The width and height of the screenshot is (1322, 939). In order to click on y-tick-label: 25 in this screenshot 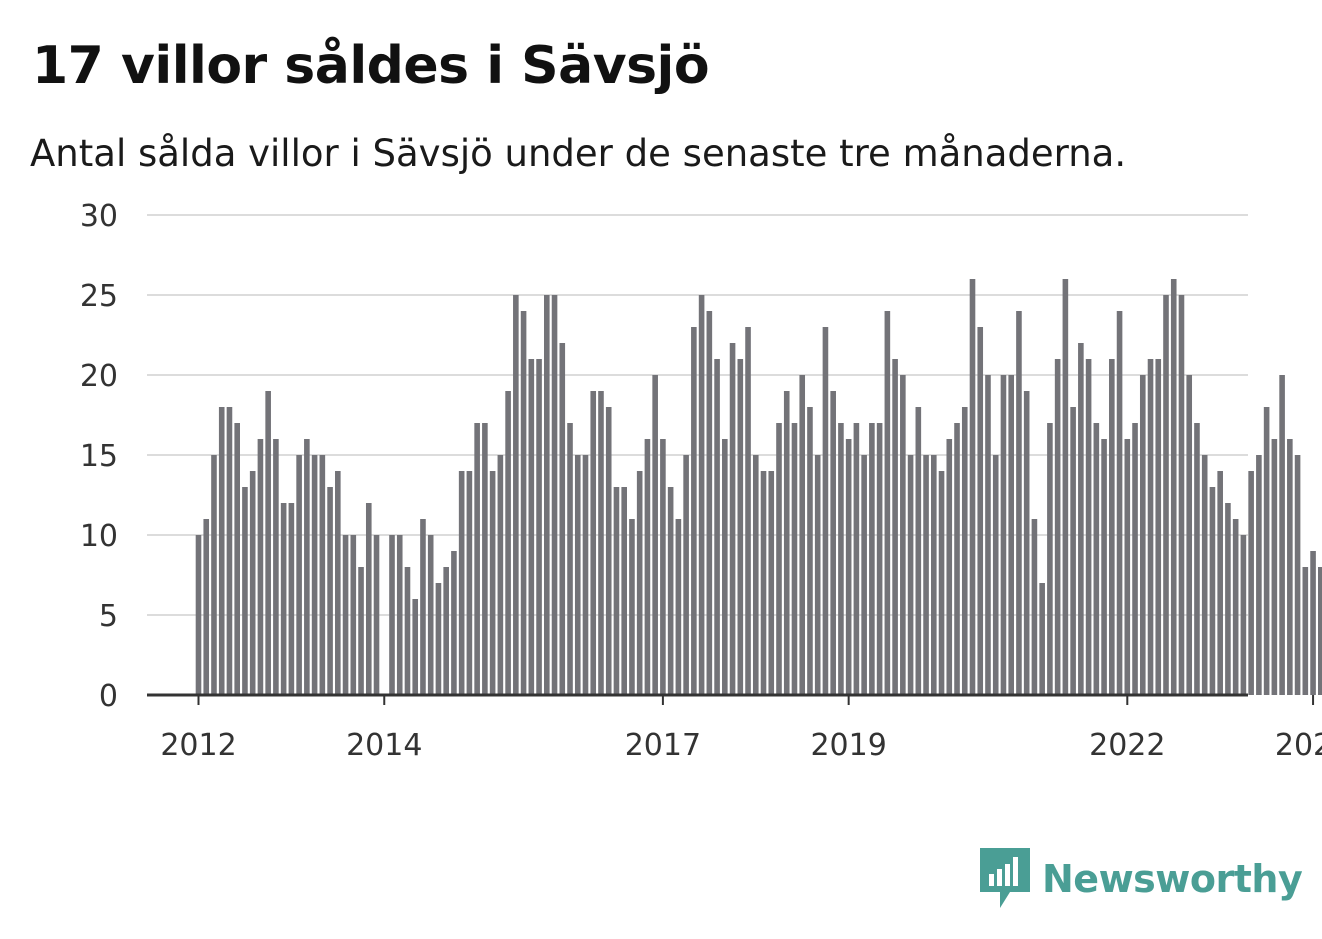, I will do `click(99, 296)`.